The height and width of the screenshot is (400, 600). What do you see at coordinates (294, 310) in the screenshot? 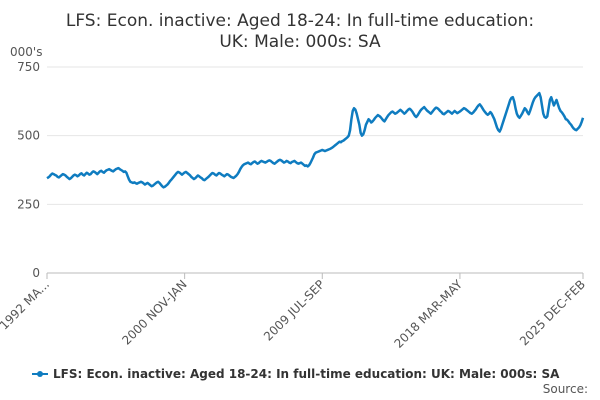
I see `x-tick-label: 2009 JUL-SEP` at bounding box center [294, 310].